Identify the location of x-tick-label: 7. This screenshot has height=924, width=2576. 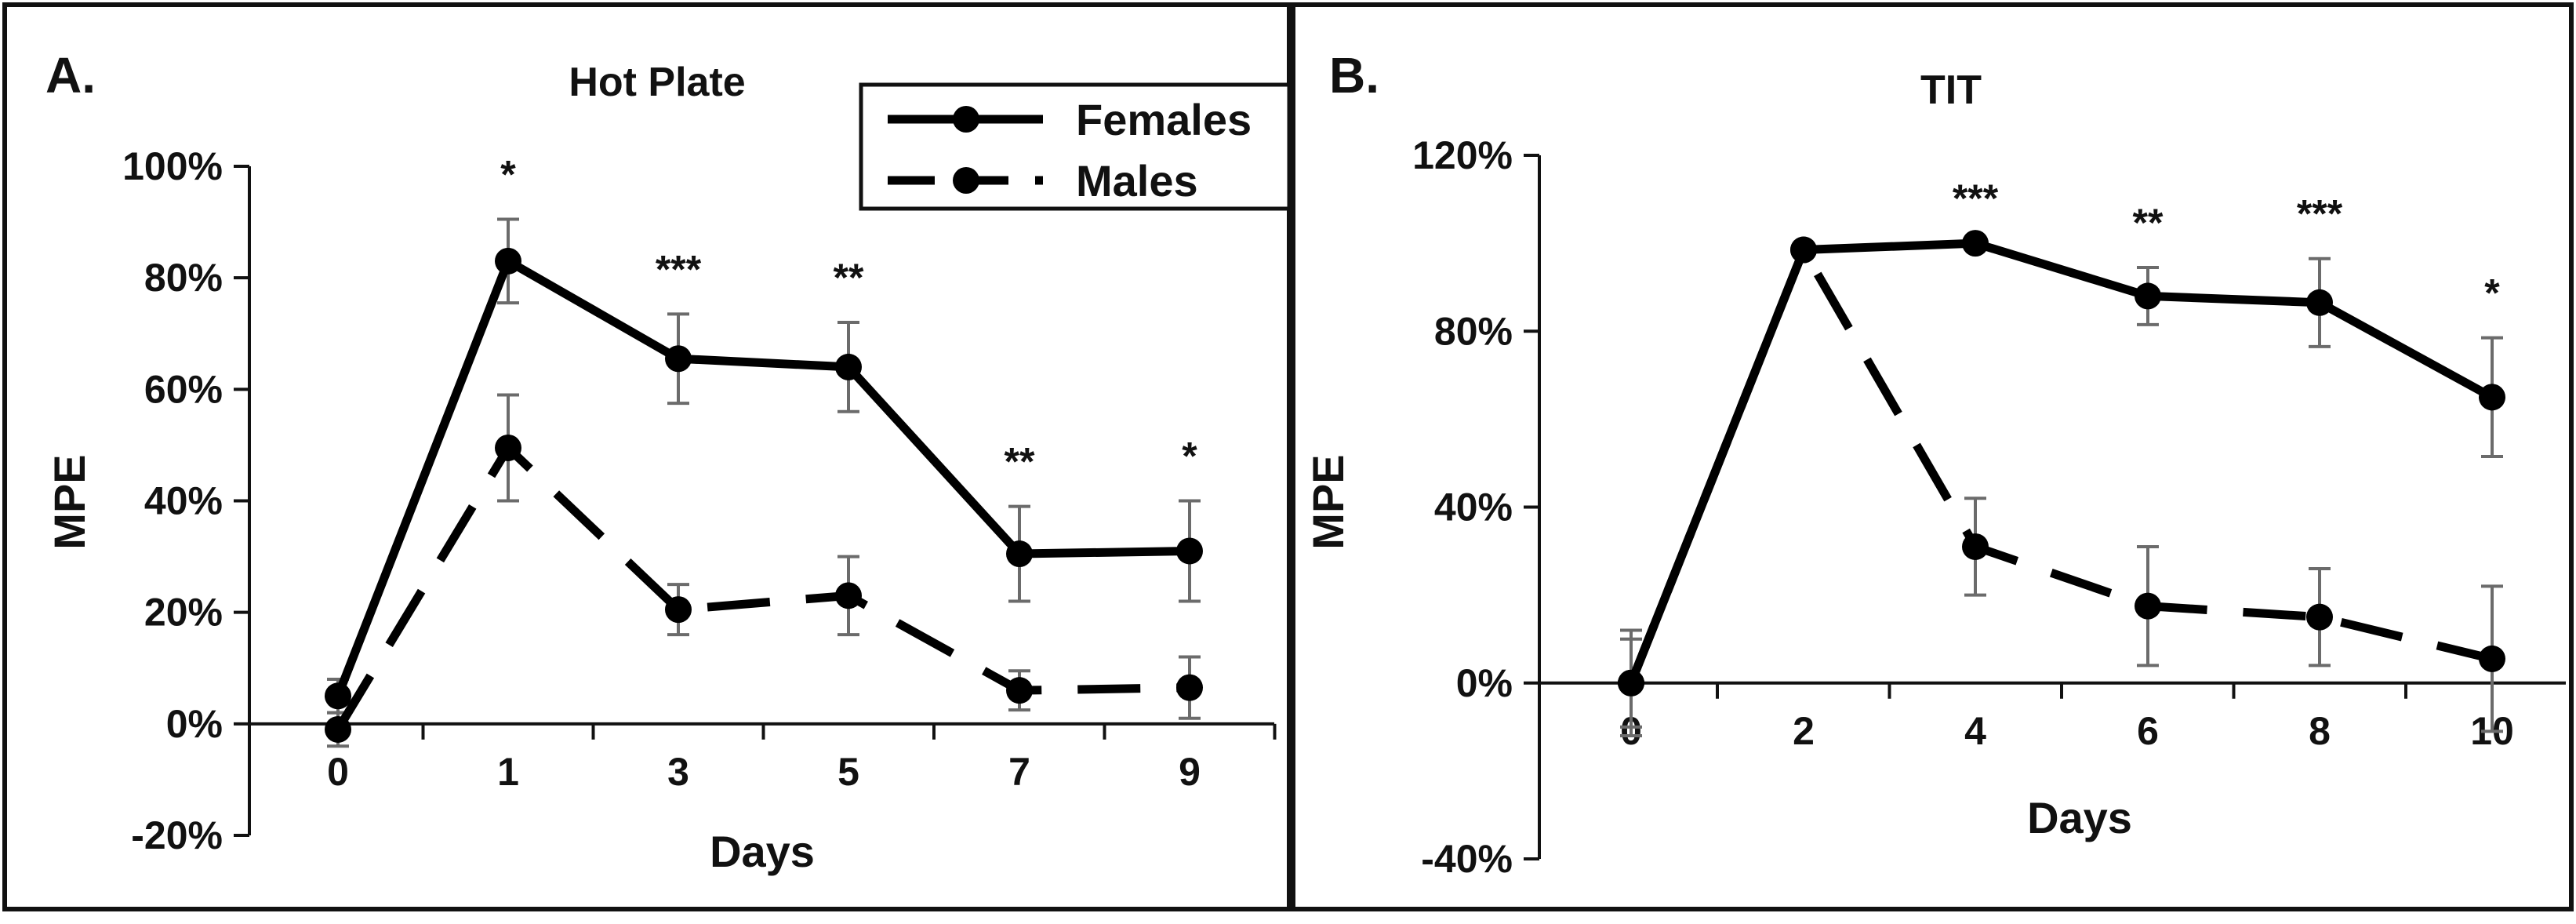
(1019, 772).